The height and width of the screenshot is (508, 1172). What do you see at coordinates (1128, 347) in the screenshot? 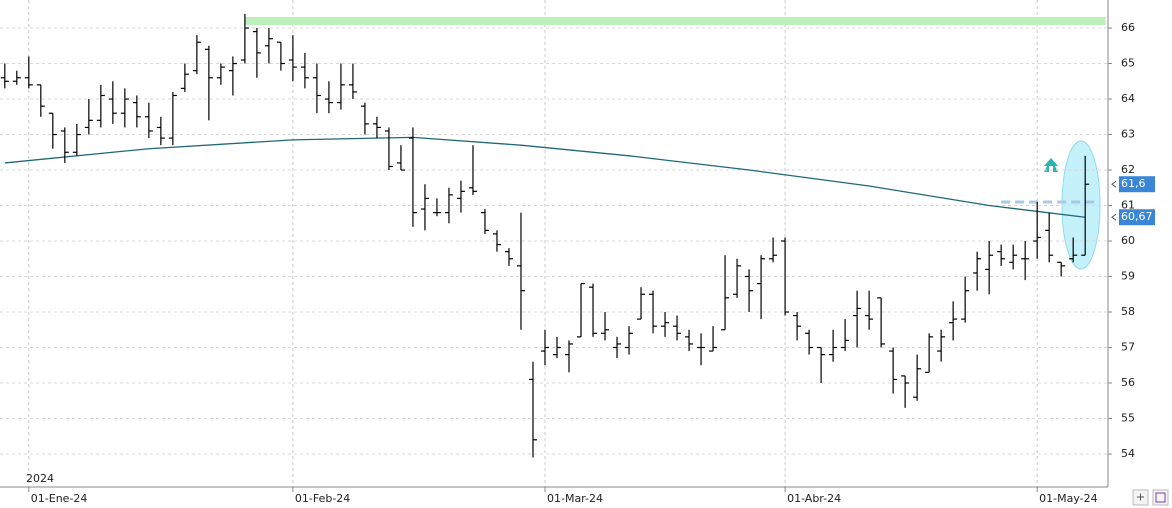
I see `y-tick-label: 57` at bounding box center [1128, 347].